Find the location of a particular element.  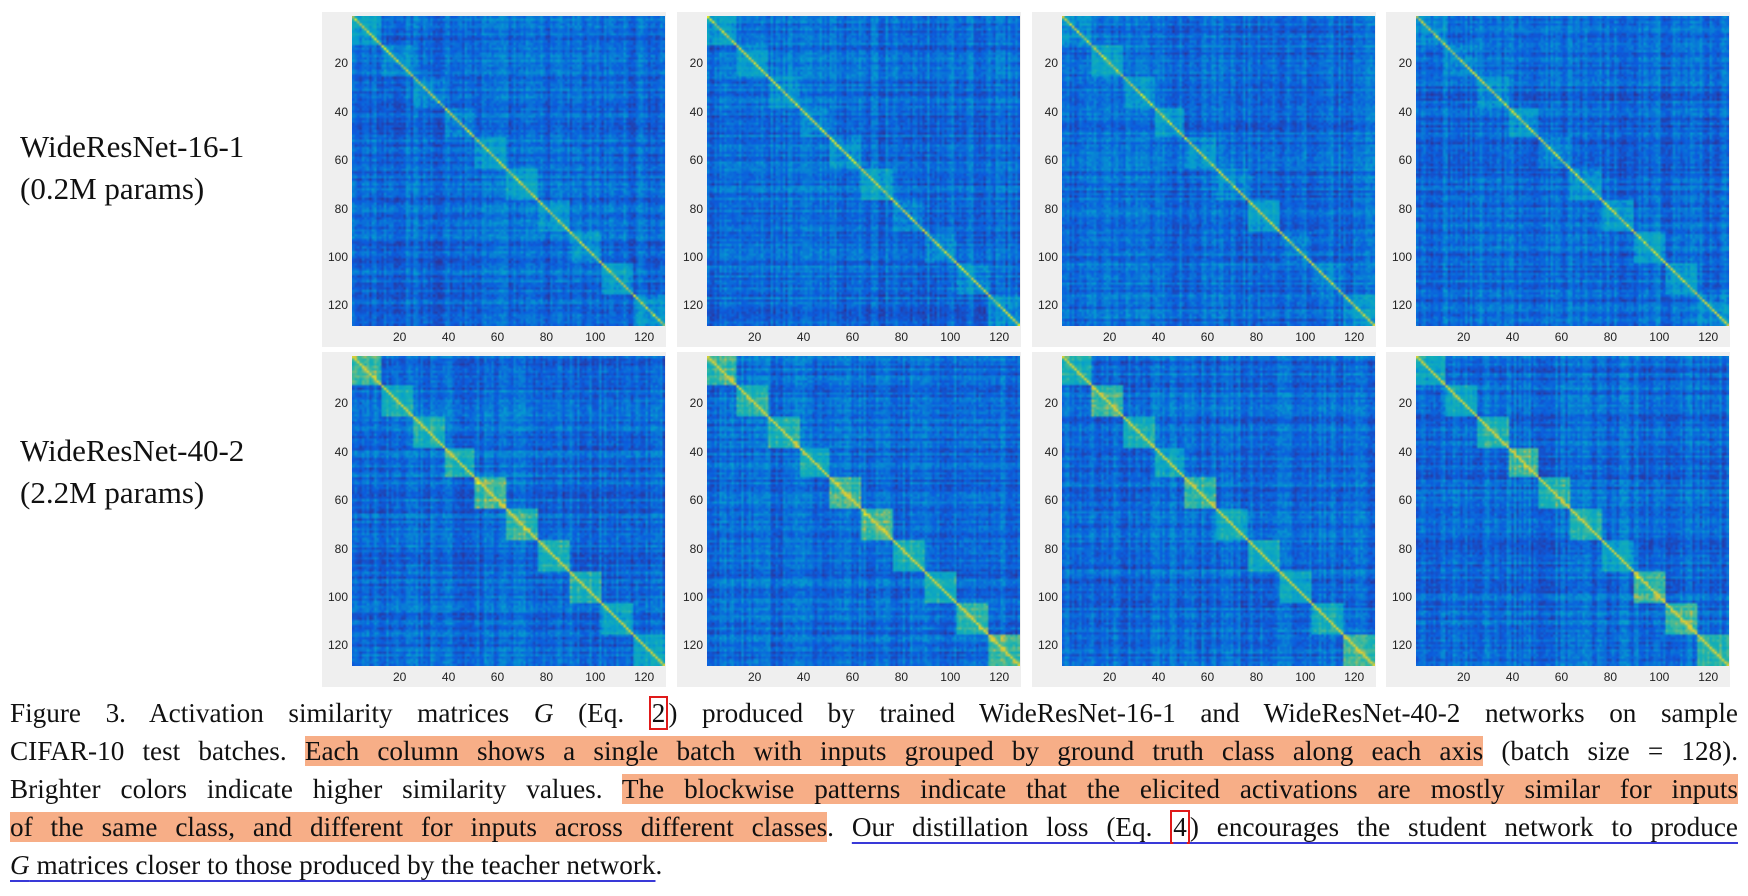

row-label-params: (0.2M params) is located at coordinates (112, 188).